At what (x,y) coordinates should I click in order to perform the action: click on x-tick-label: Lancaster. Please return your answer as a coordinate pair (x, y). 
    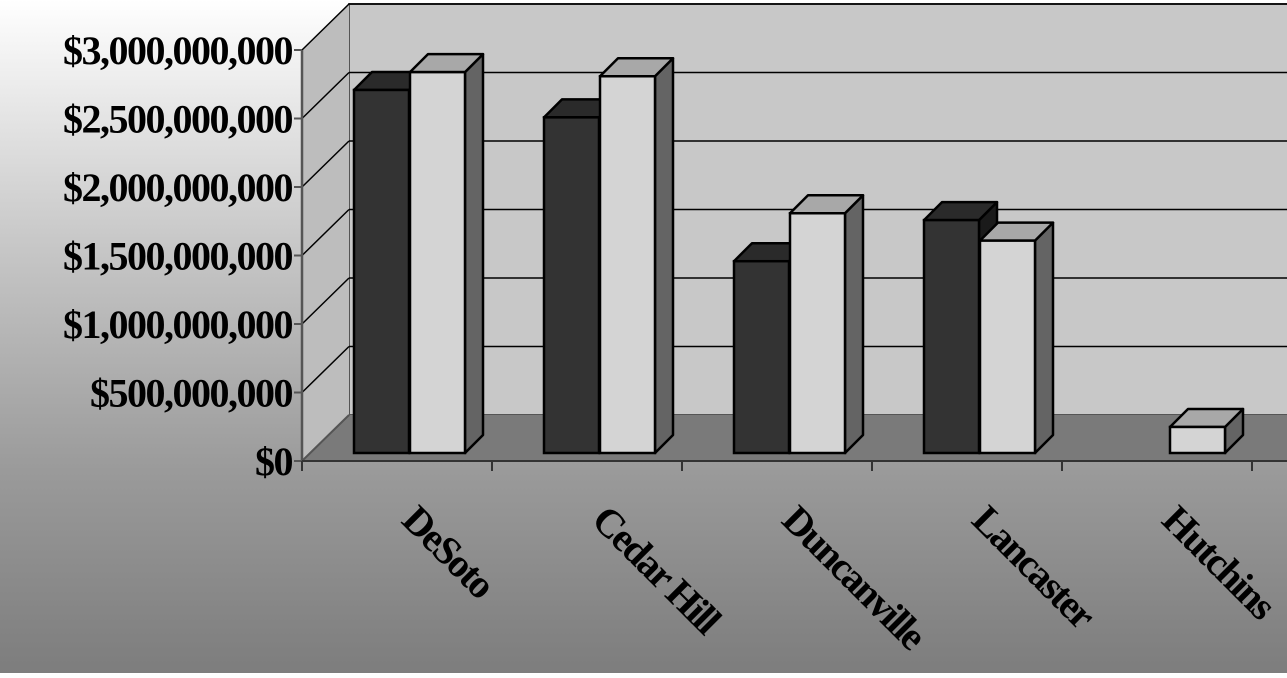
    Looking at the image, I should click on (1034, 567).